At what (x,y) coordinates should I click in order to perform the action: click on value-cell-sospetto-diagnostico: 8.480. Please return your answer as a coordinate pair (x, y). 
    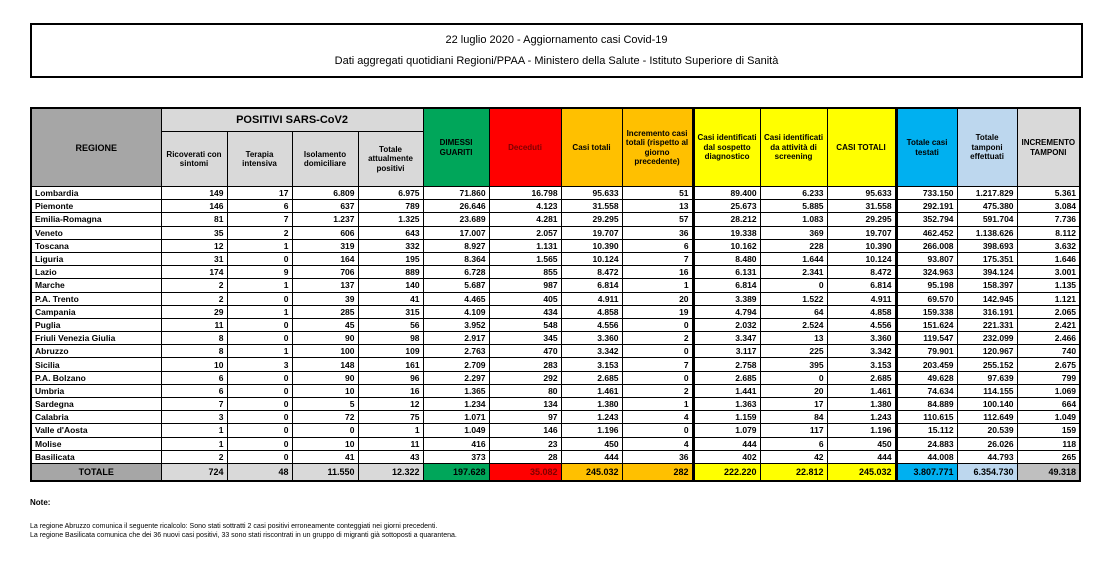
    Looking at the image, I should click on (726, 259).